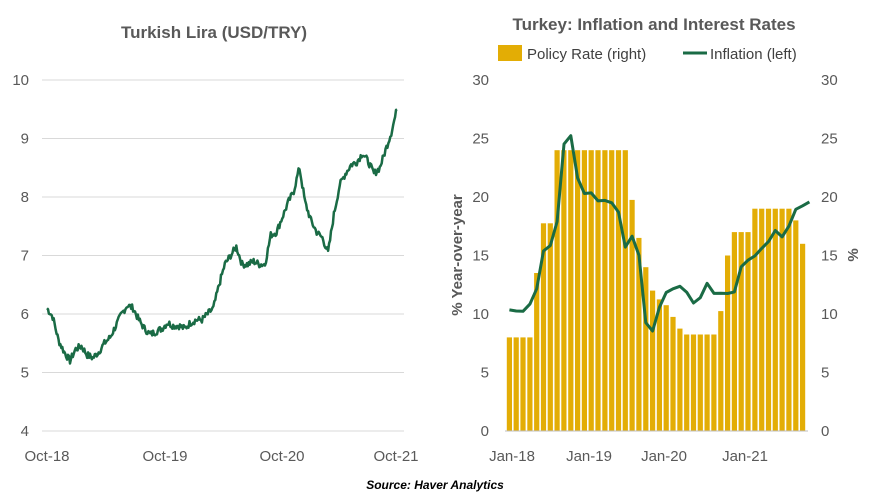 The image size is (871, 499). What do you see at coordinates (745, 456) in the screenshot?
I see `inflation-x-tick-label: Jan-21` at bounding box center [745, 456].